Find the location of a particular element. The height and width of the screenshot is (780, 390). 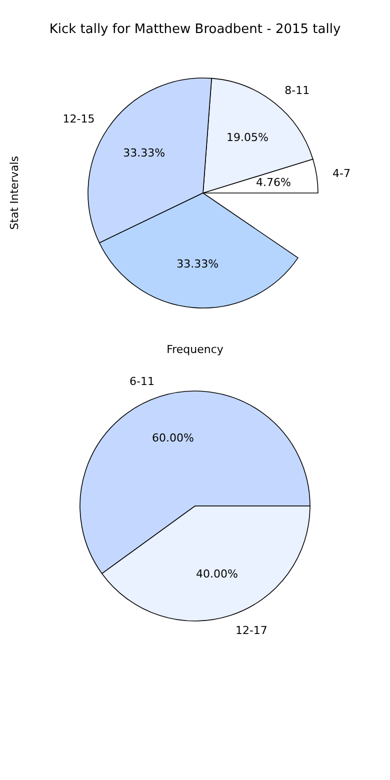

chart-title: Kick tally for Matthew Broadbent - 2015 tally is located at coordinates (195, 30).